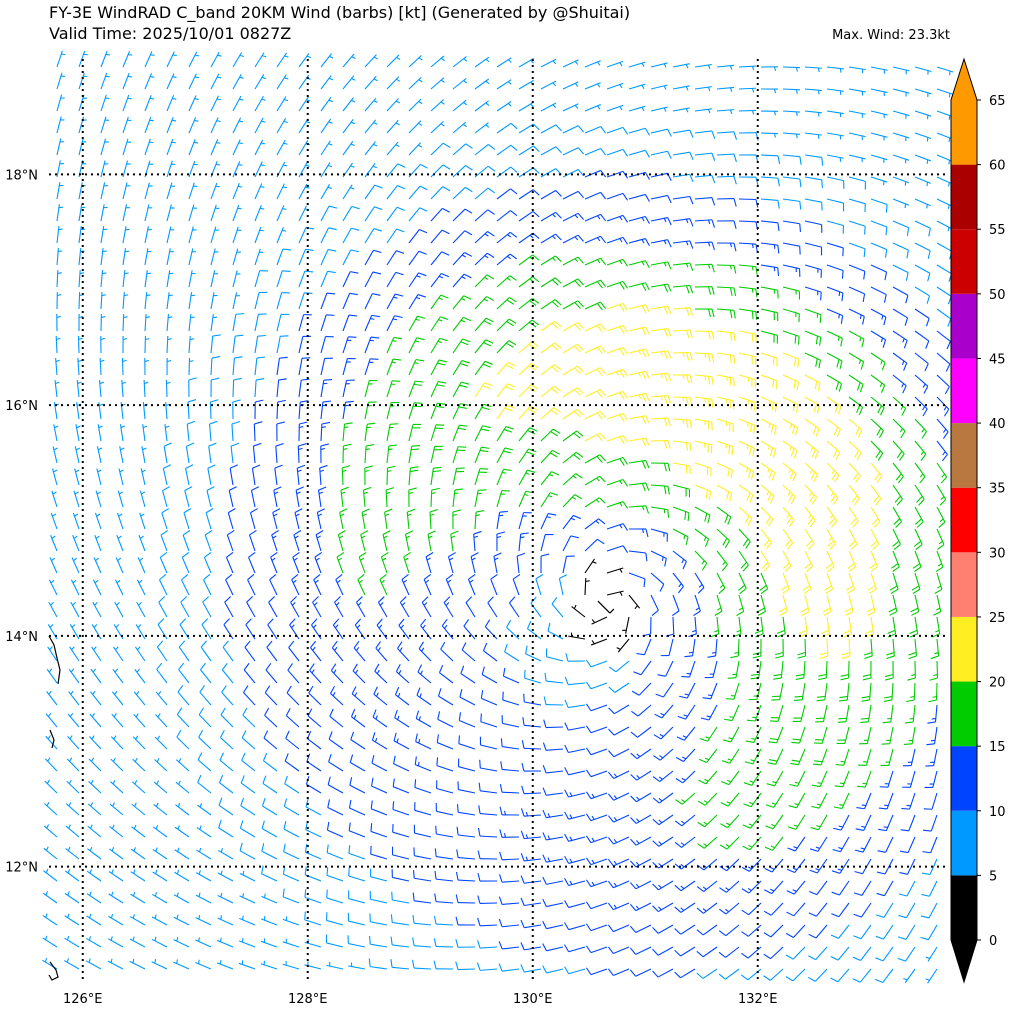 This screenshot has height=1010, width=1010. Describe the element at coordinates (997, 747) in the screenshot. I see `colorbar-tick-label: 15` at that location.